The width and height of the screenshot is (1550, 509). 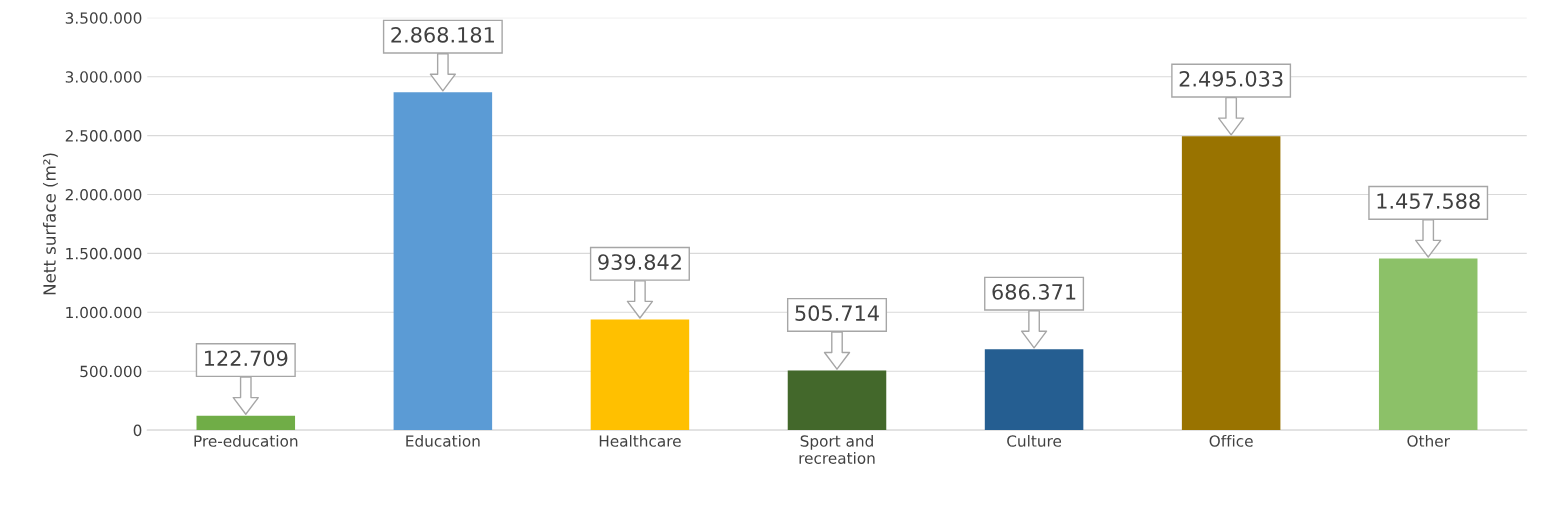 What do you see at coordinates (103, 77) in the screenshot?
I see `y-tick-label: 3.000.000` at bounding box center [103, 77].